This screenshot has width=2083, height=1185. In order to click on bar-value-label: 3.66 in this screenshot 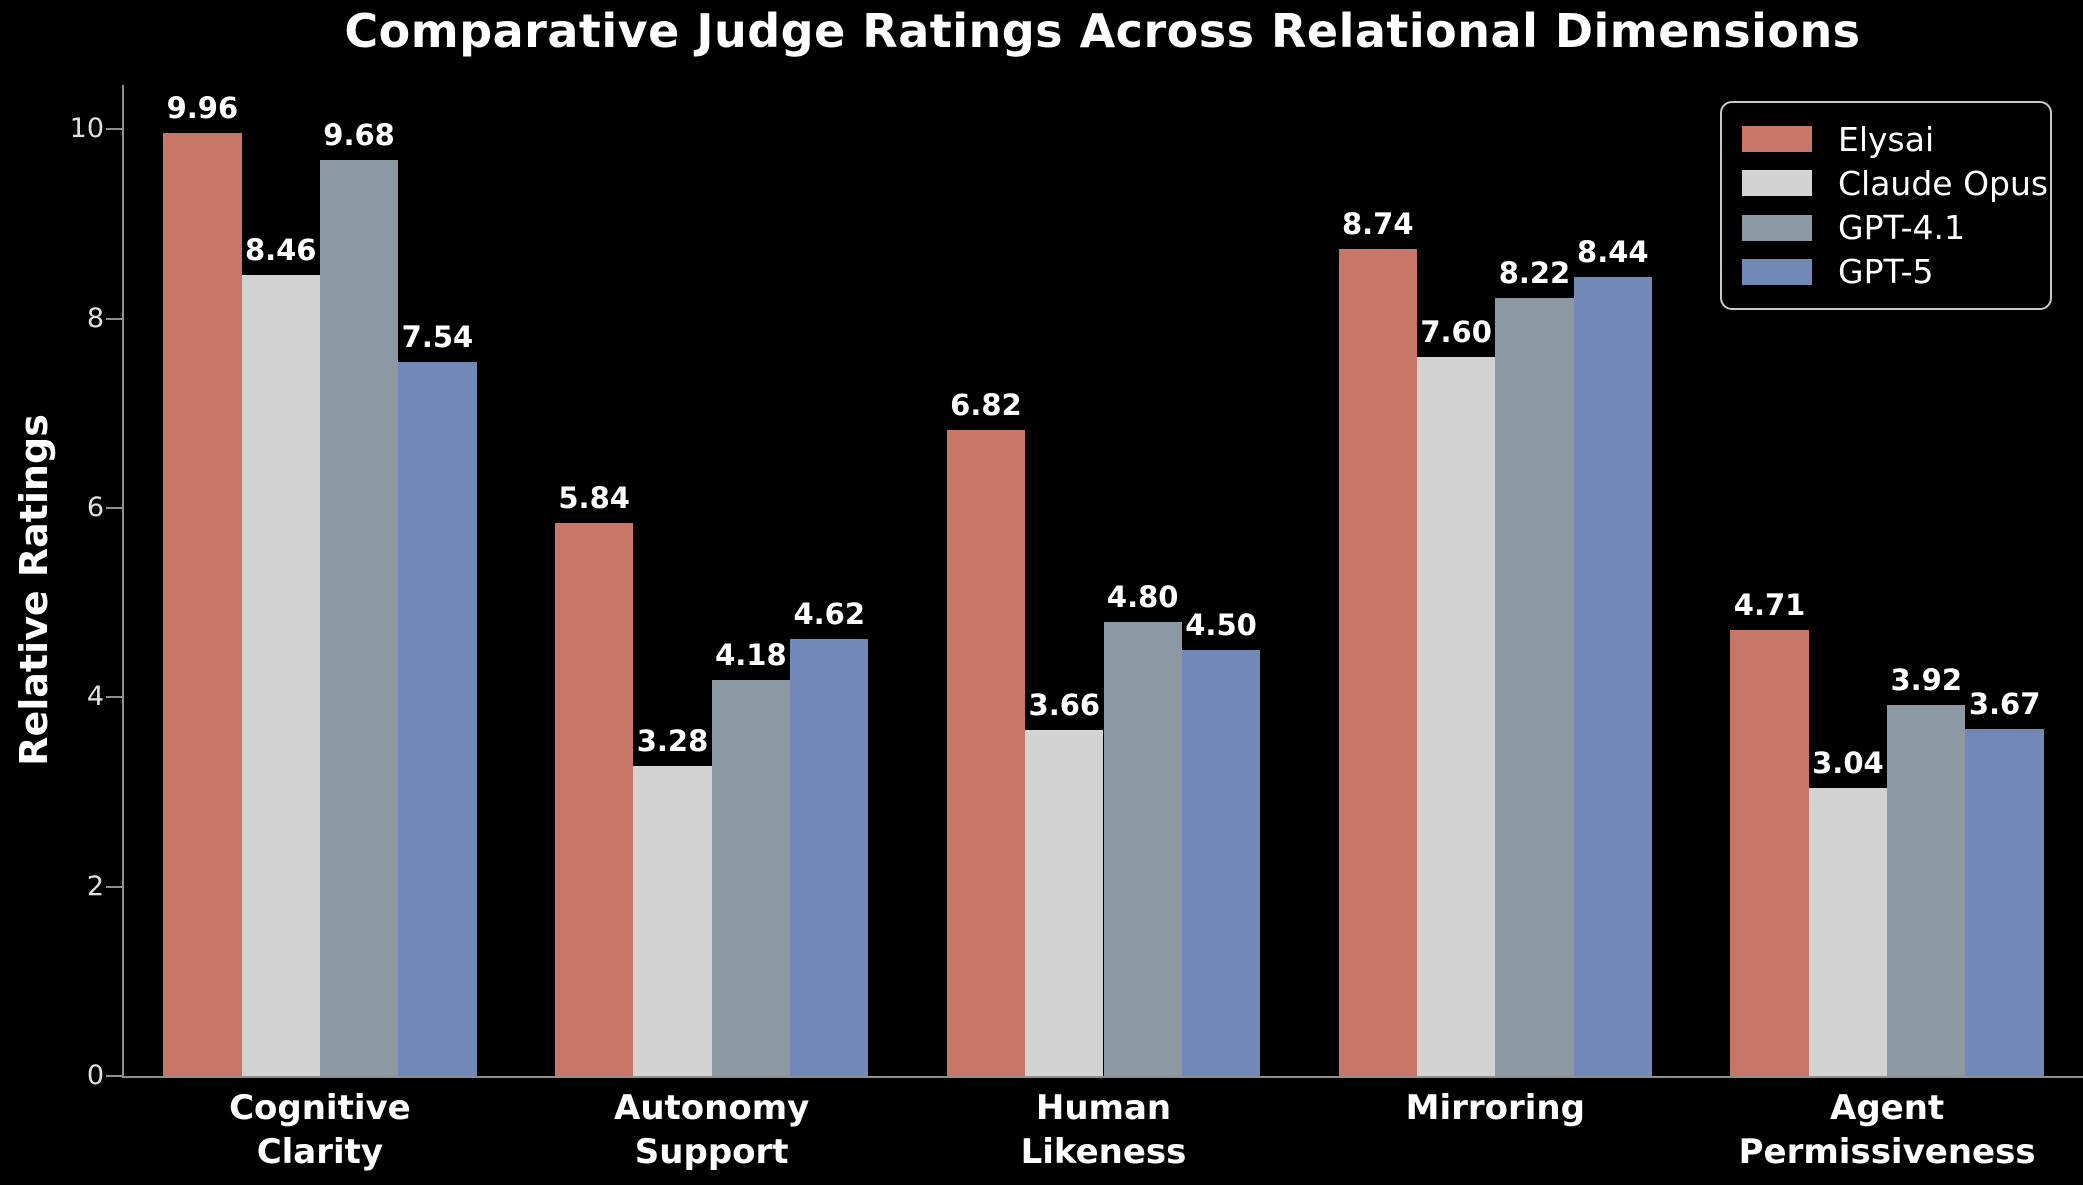, I will do `click(1064, 704)`.